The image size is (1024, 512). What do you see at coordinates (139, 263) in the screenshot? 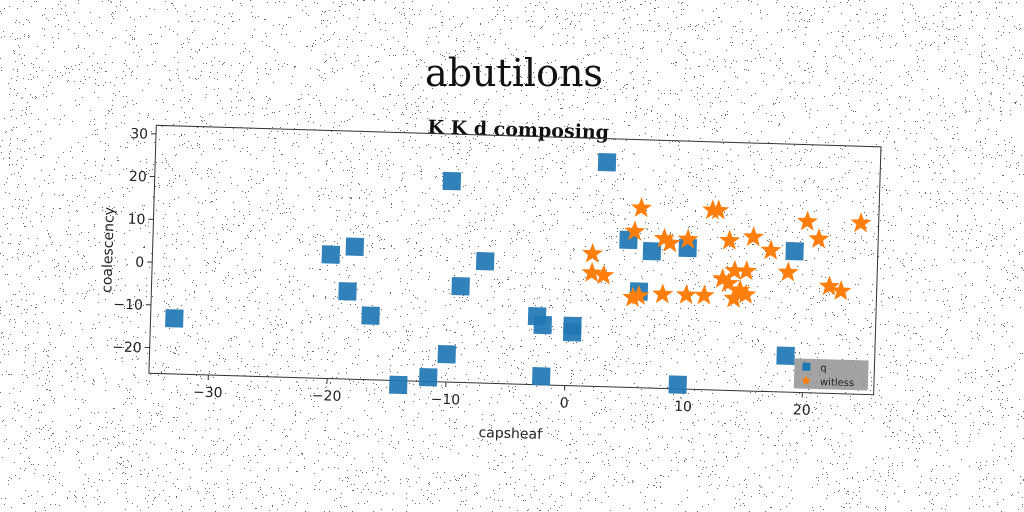
I see `y-tick-label: 0` at bounding box center [139, 263].